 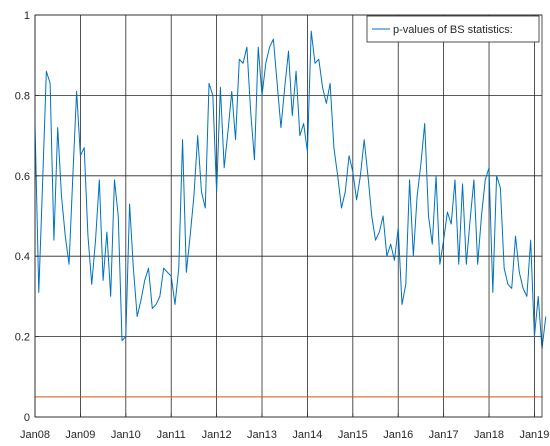 What do you see at coordinates (489, 435) in the screenshot?
I see `x-tick-label: Jan18` at bounding box center [489, 435].